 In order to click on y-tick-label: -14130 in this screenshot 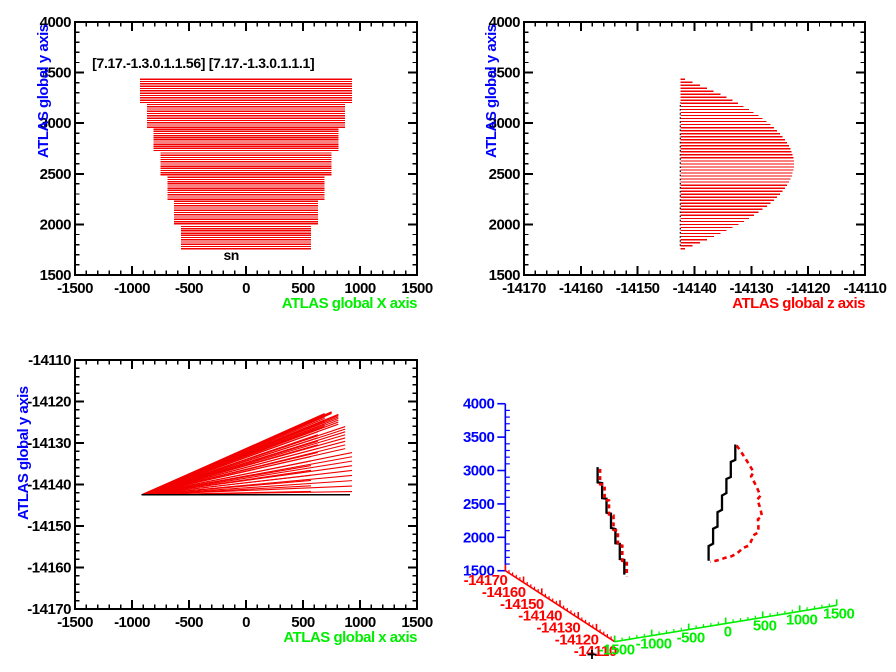, I will do `click(49, 443)`.